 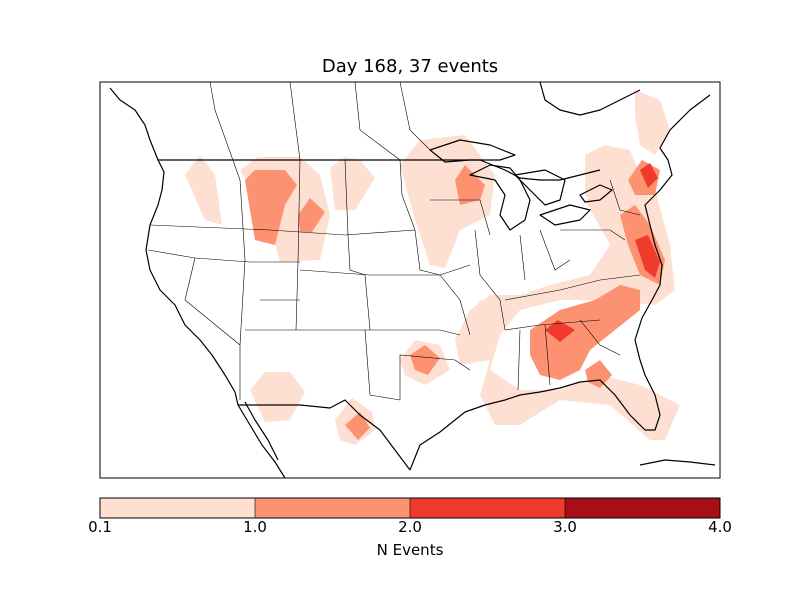 What do you see at coordinates (590, 98) in the screenshot?
I see `coastline-hudson` at bounding box center [590, 98].